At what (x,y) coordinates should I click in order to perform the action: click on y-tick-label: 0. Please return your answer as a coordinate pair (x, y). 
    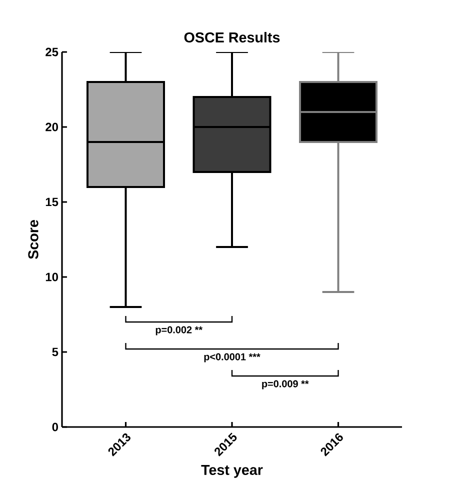
    Looking at the image, I should click on (55, 427).